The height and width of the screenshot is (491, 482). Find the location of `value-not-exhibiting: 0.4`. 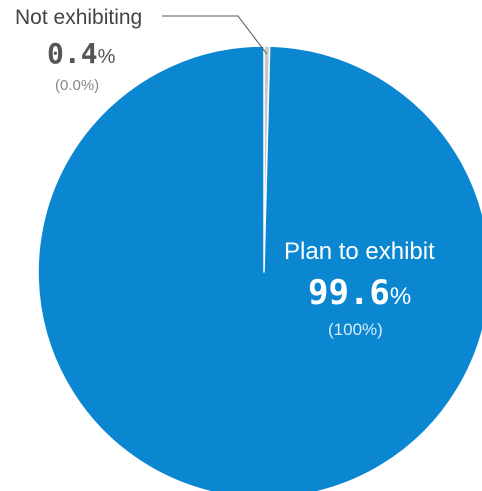

value-not-exhibiting: 0.4 is located at coordinates (72, 53).